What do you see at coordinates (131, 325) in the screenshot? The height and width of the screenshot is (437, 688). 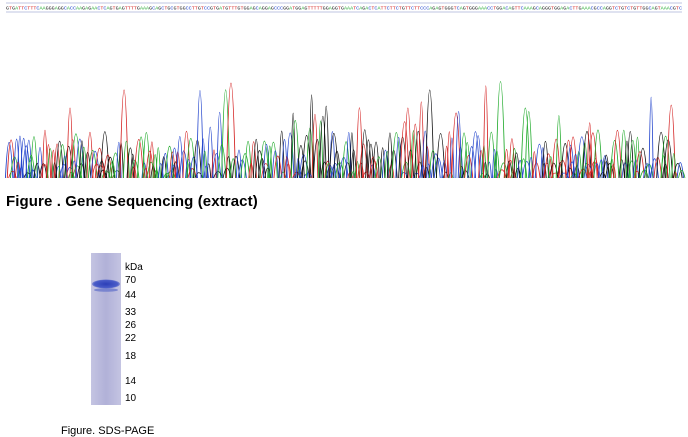 I see `marker-label: 26` at bounding box center [131, 325].